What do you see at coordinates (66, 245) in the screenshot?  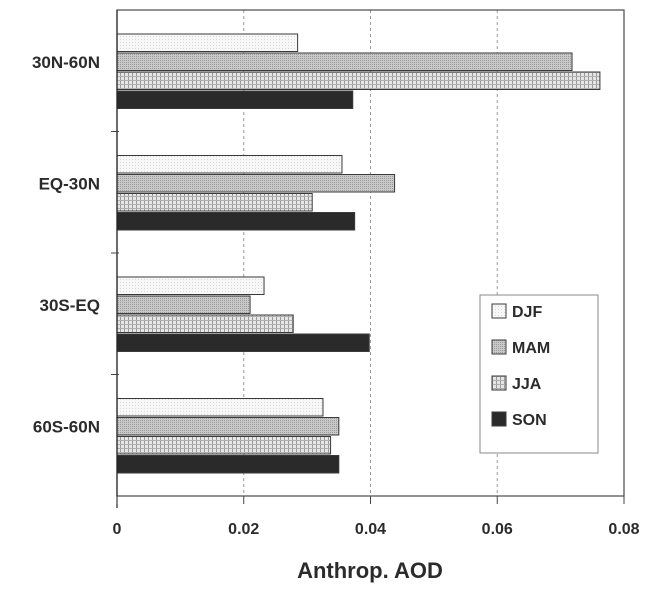 I see `category-labels: 30N-60N EQ-30N 30S-EQ 60S-60N` at bounding box center [66, 245].